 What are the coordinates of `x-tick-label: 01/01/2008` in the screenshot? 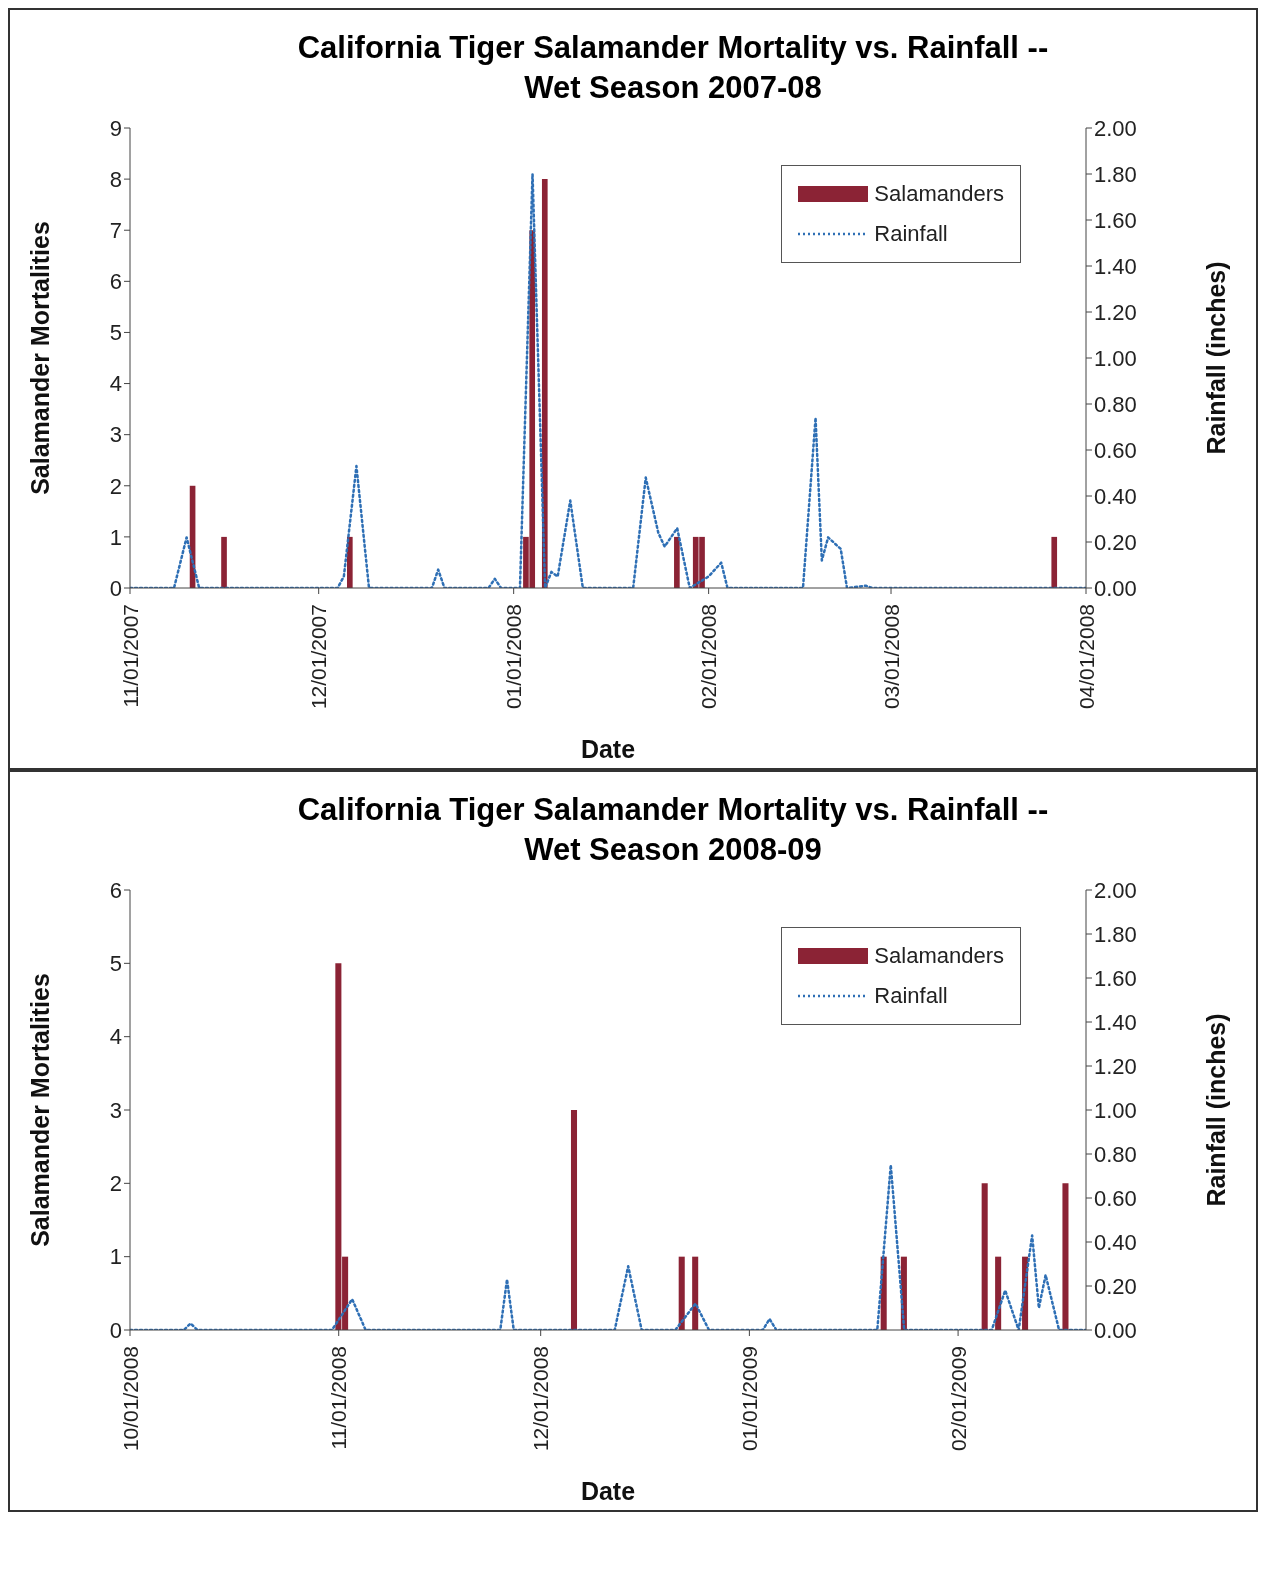 It's located at (514, 657).